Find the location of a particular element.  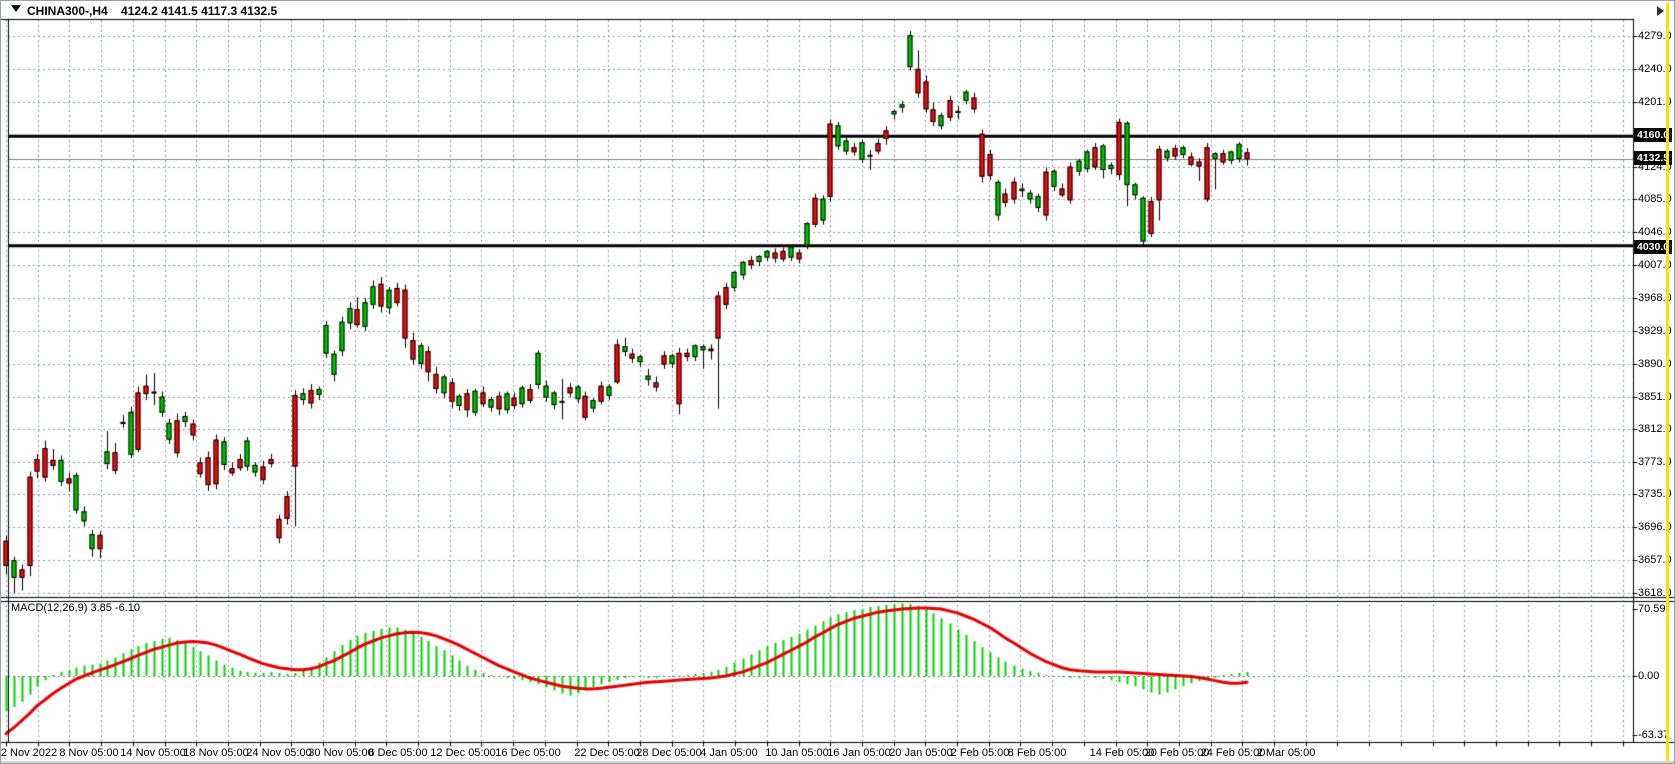

window-bottom-edge is located at coordinates (837, 762).